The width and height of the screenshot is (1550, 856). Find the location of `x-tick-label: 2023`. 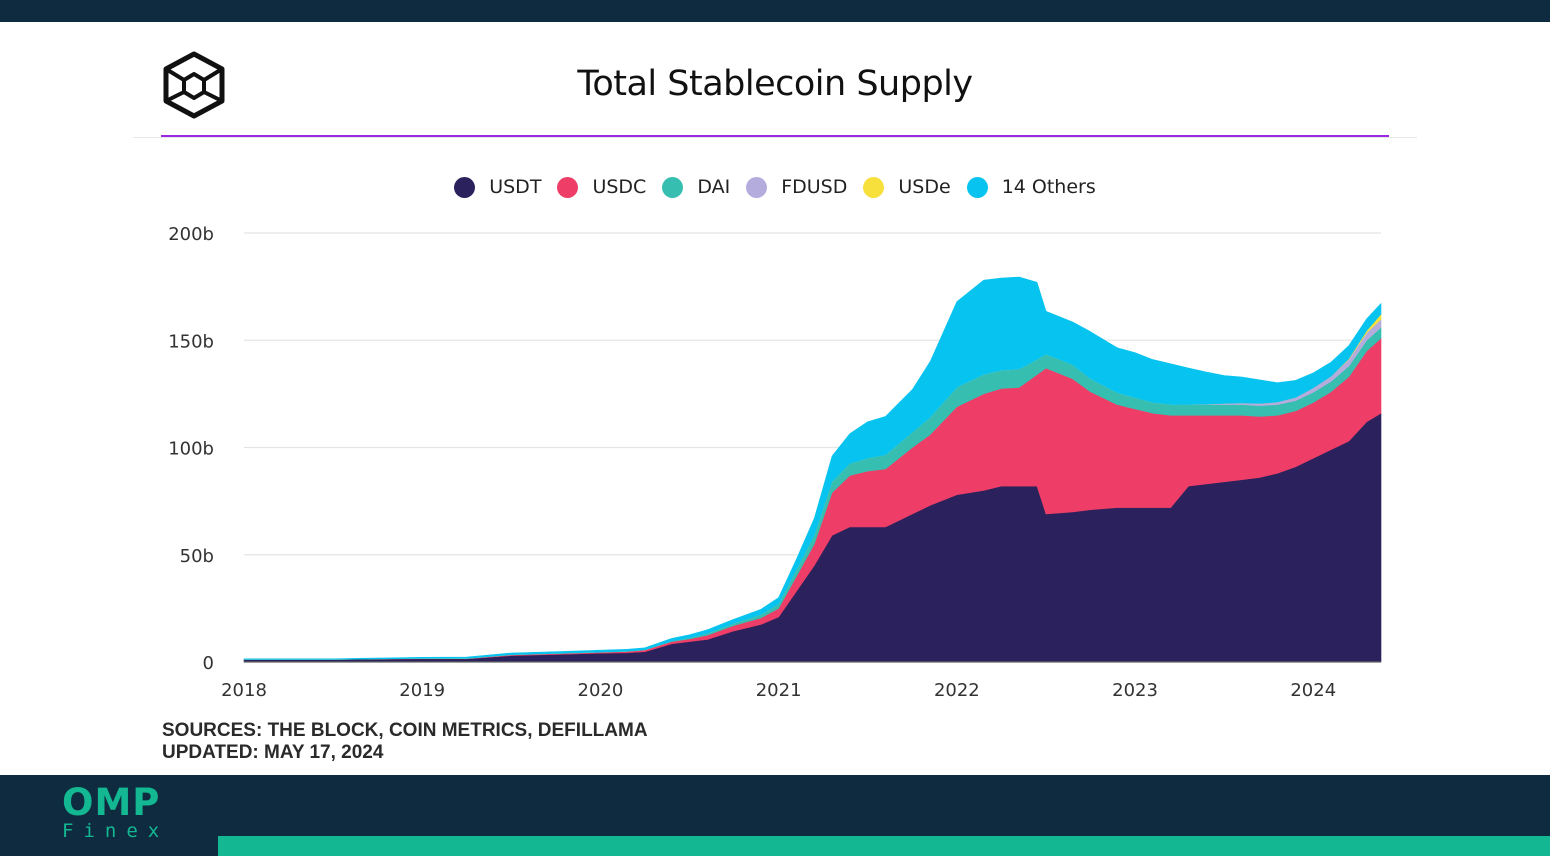

x-tick-label: 2023 is located at coordinates (1135, 690).